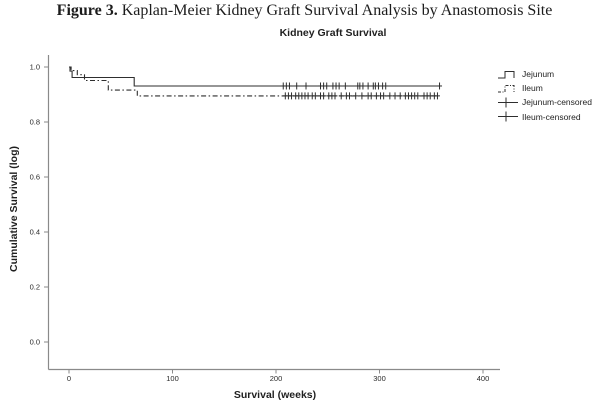  Describe the element at coordinates (483, 378) in the screenshot. I see `x-tick-label: 400` at that location.